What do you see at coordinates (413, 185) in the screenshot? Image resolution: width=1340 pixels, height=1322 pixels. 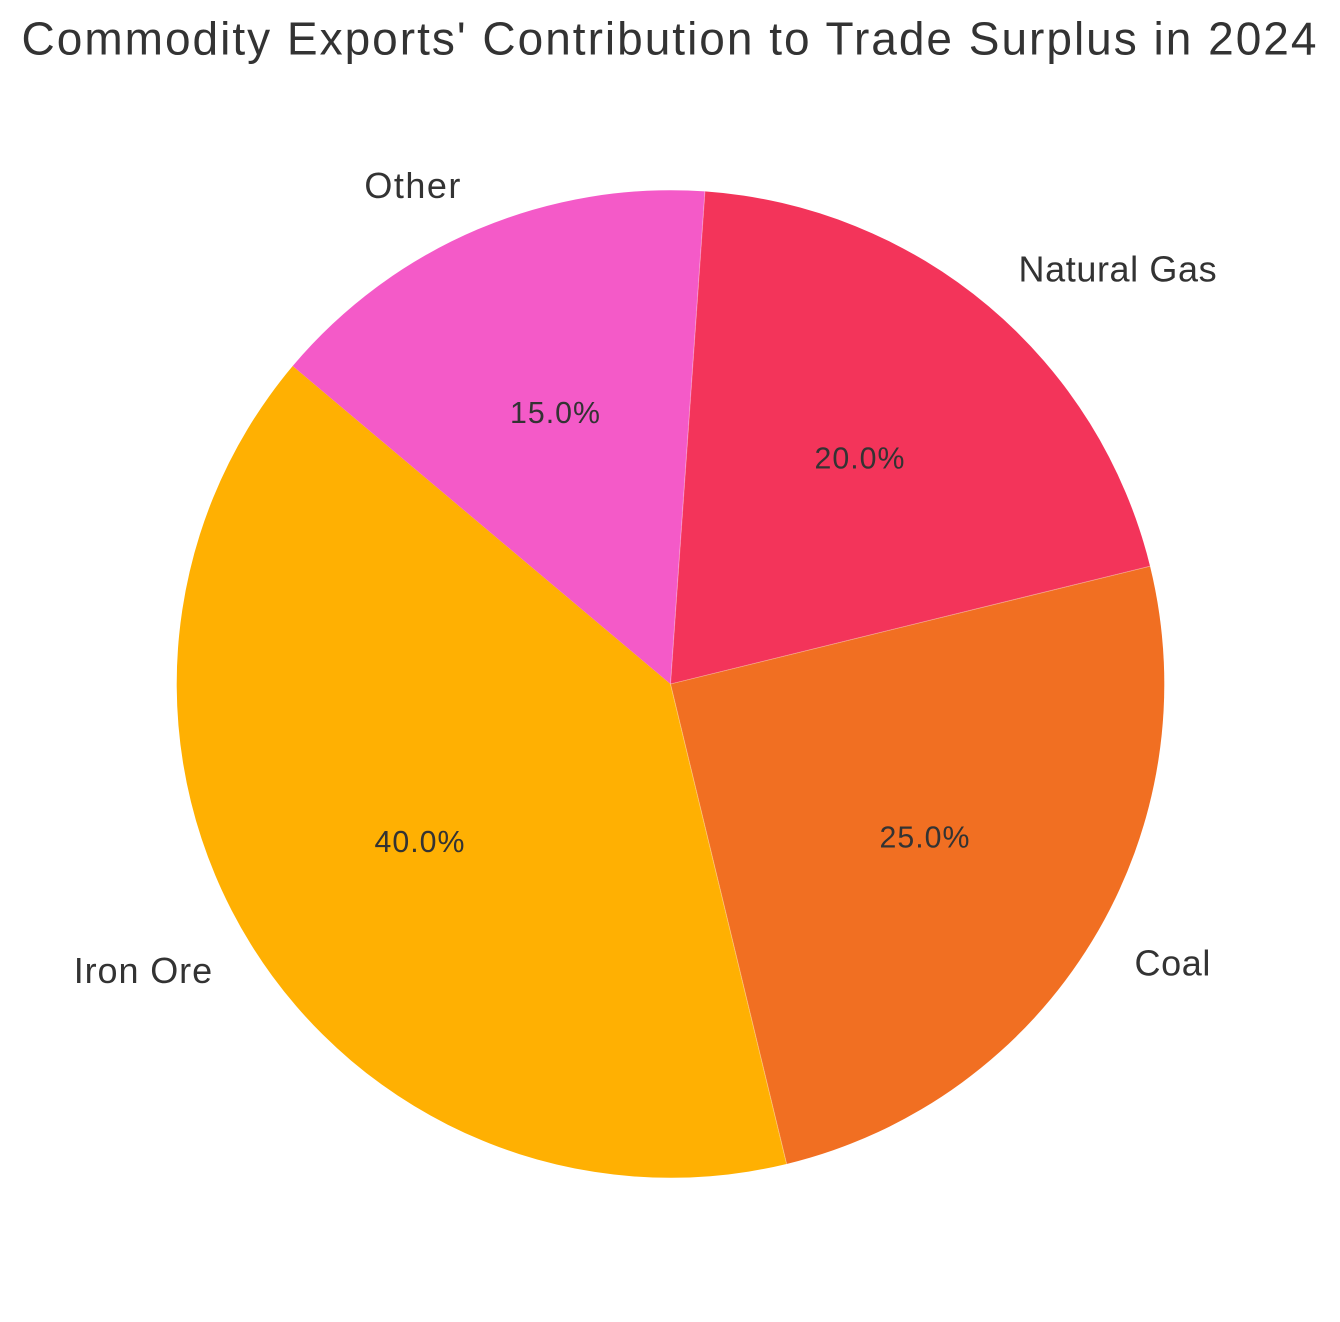 I see `svg-text: Other` at bounding box center [413, 185].